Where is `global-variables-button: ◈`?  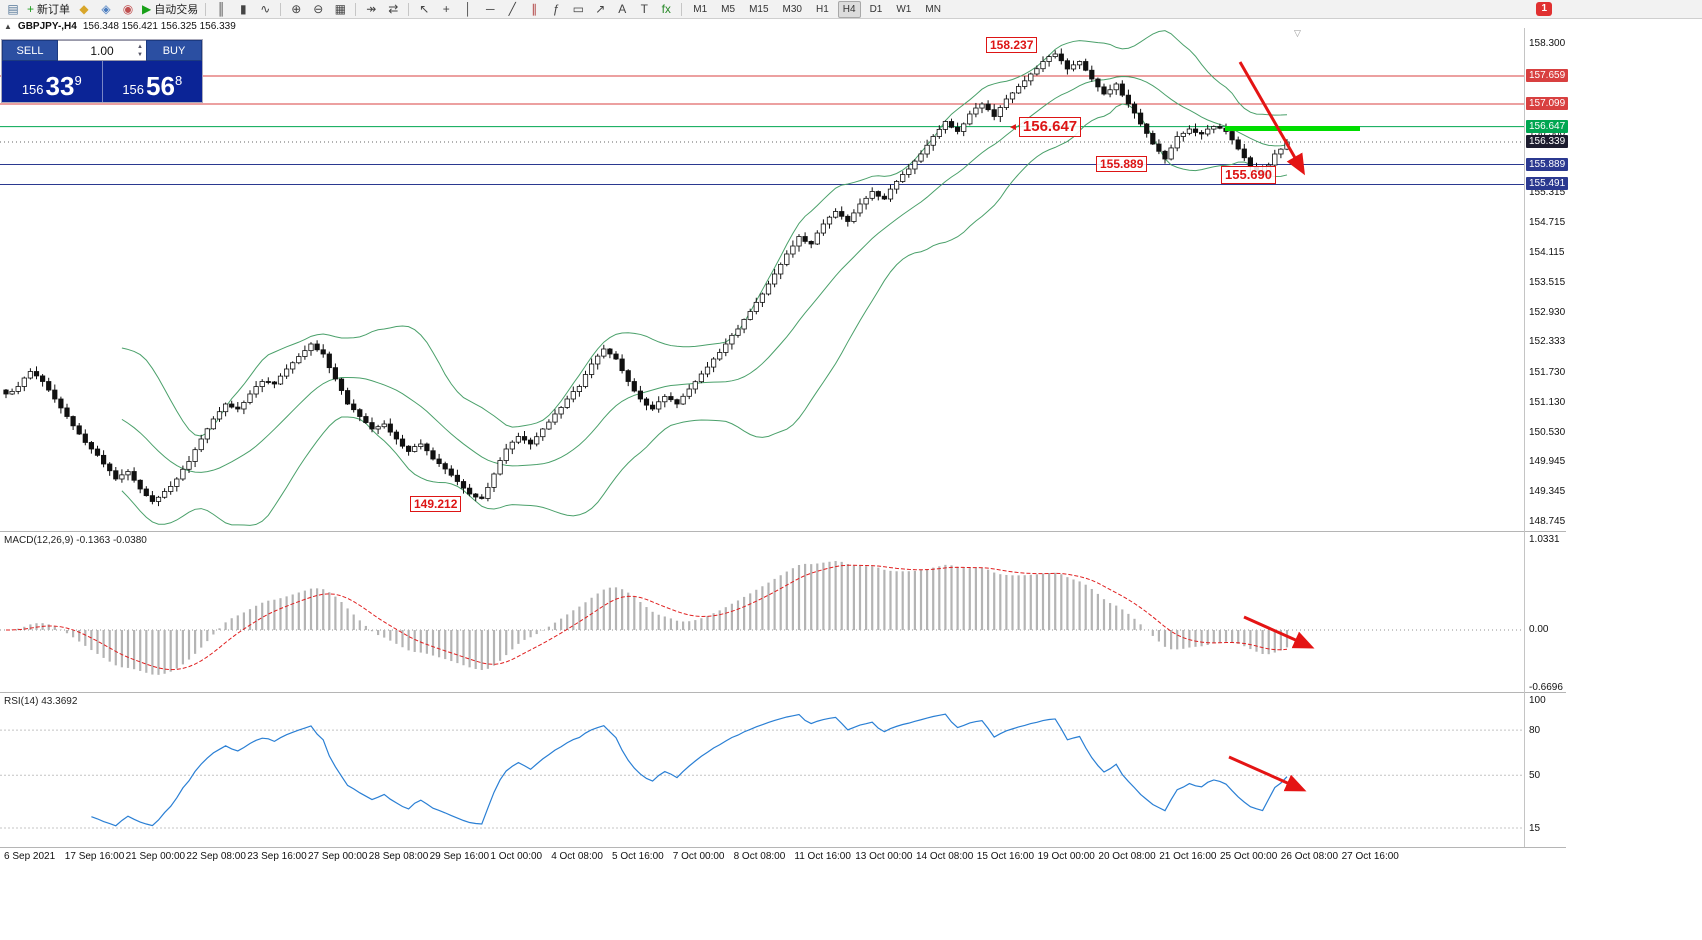
global-variables-button: ◈ is located at coordinates (106, 9).